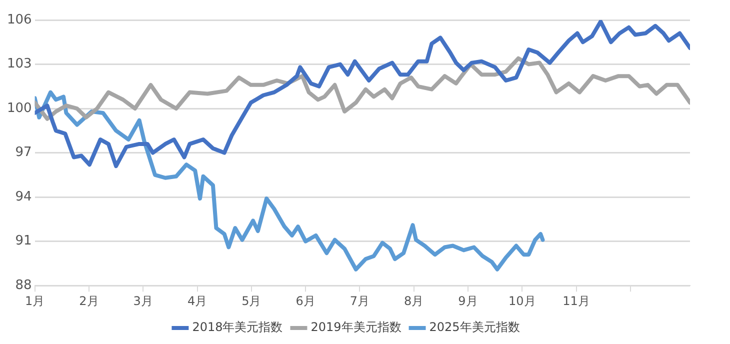 Image resolution: width=730 pixels, height=344 pixels. What do you see at coordinates (237, 327) in the screenshot?
I see `legend-label: 2018年美元指数` at bounding box center [237, 327].